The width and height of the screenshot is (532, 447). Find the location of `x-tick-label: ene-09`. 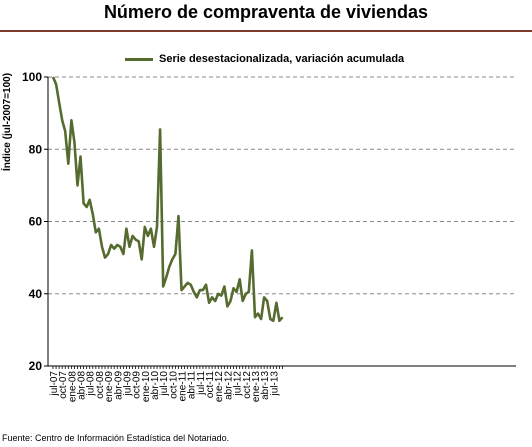

x-tick-label: ene-09 is located at coordinates (109, 387).